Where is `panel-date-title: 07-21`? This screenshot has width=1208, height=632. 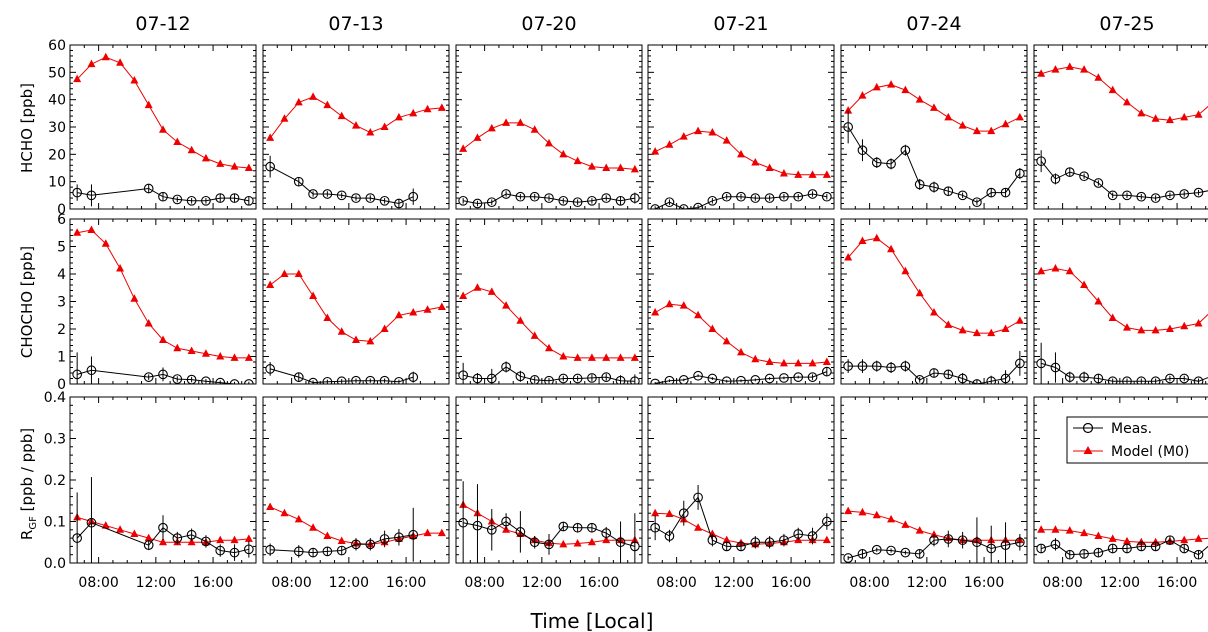
panel-date-title: 07-21 is located at coordinates (740, 24).